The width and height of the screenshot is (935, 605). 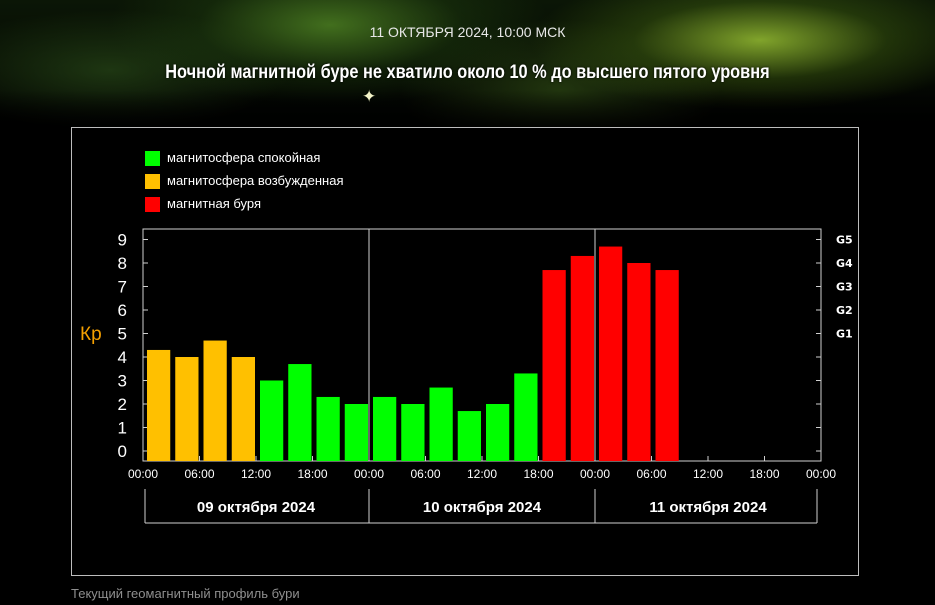 What do you see at coordinates (122, 334) in the screenshot?
I see `y-tick-label: 5` at bounding box center [122, 334].